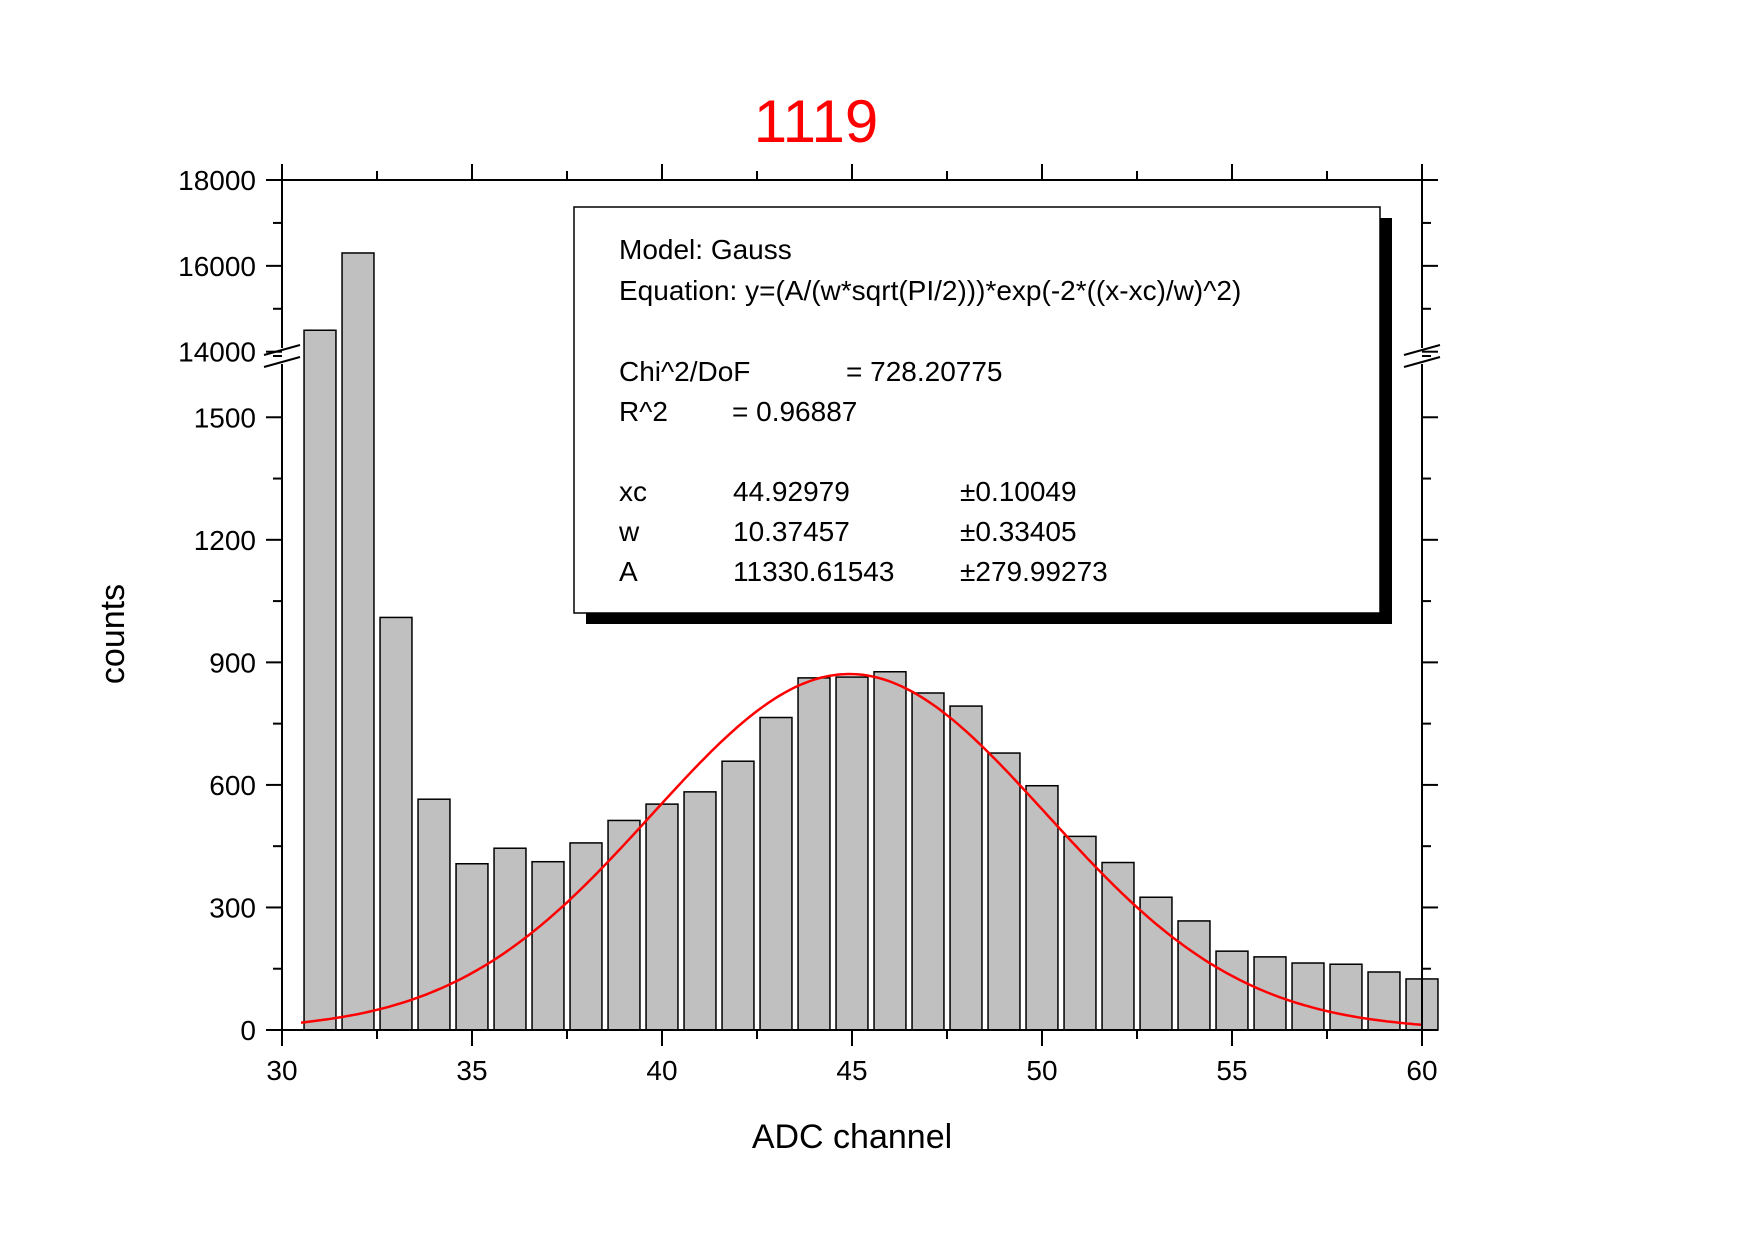 The width and height of the screenshot is (1754, 1239). Describe the element at coordinates (217, 605) in the screenshot. I see `y-tick-labels: 0 300 600 900 1200 1500 14000 16000 18000` at that location.